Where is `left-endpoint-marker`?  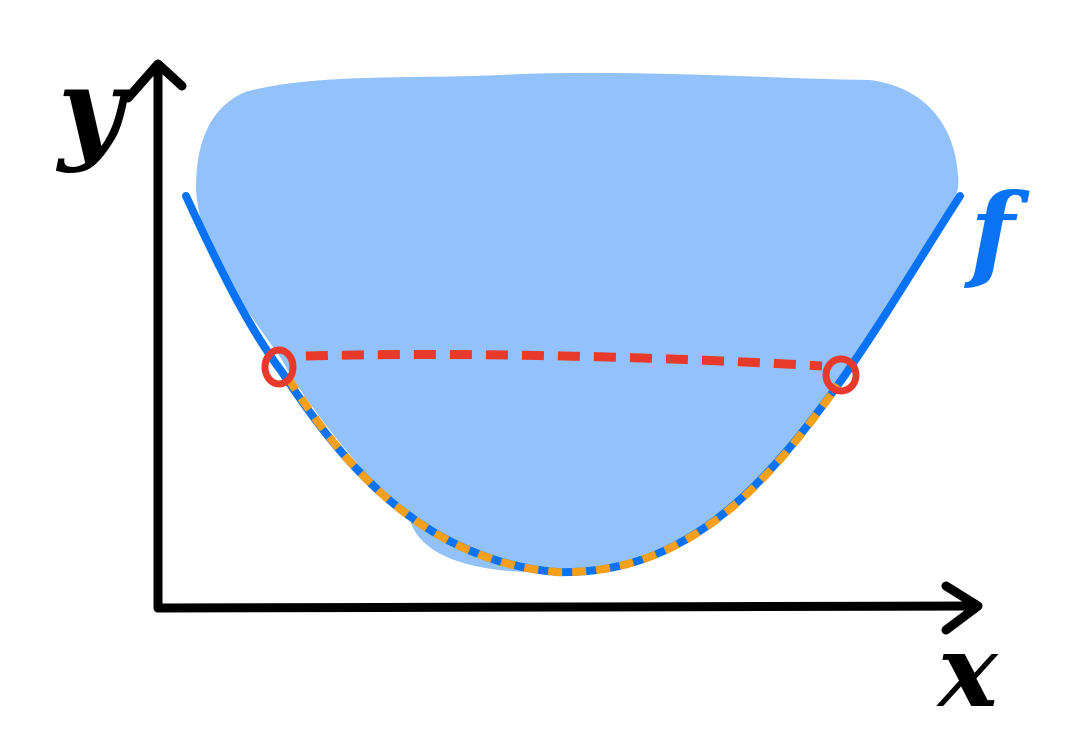 left-endpoint-marker is located at coordinates (279, 367).